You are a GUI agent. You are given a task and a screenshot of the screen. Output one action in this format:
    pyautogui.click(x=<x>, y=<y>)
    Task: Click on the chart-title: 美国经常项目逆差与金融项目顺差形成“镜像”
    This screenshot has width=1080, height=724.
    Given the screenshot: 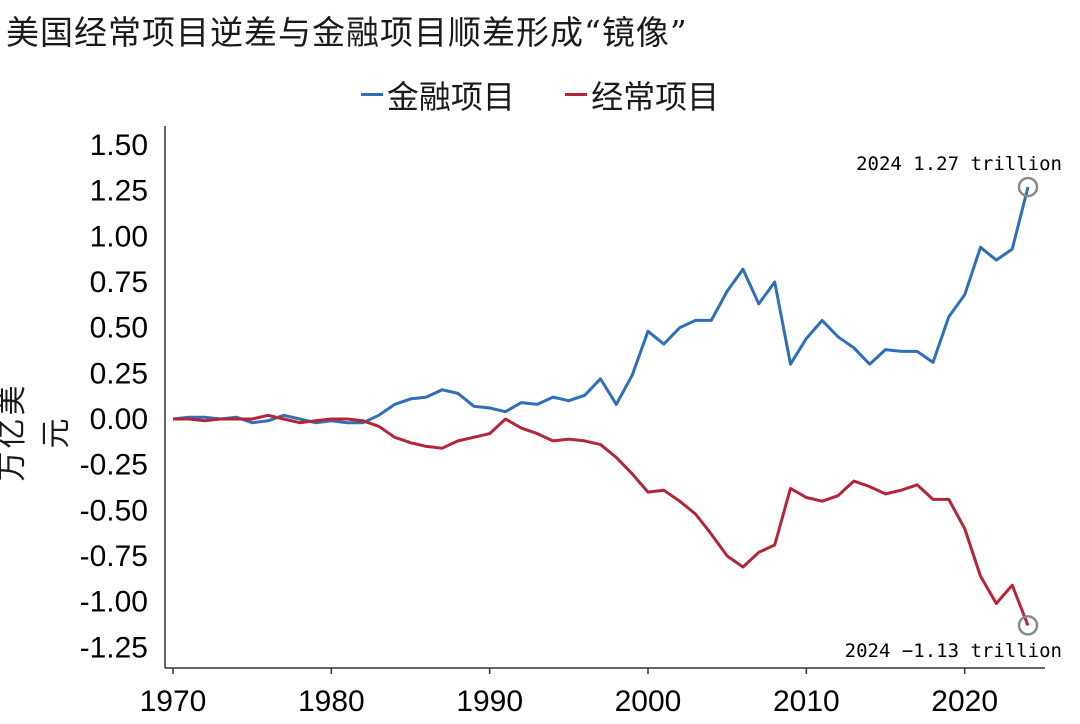 What is the action you would take?
    pyautogui.click(x=347, y=32)
    